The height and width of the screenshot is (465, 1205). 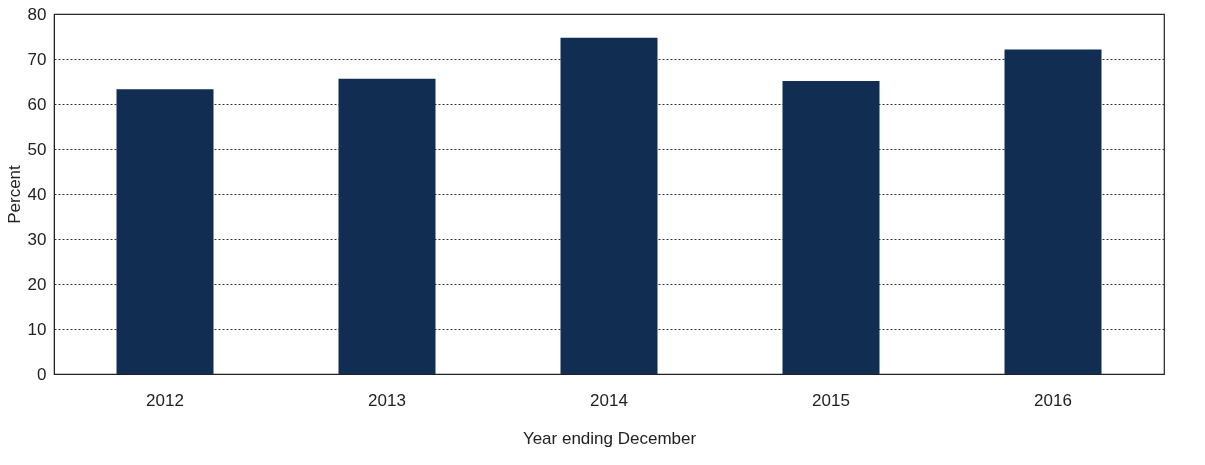 What do you see at coordinates (37, 329) in the screenshot?
I see `y-tick-label: 10` at bounding box center [37, 329].